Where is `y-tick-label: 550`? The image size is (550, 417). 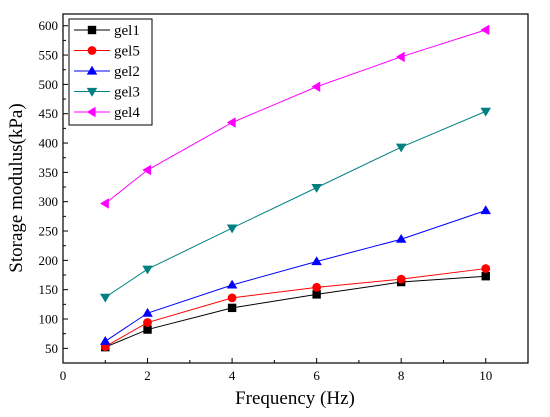 y-tick-label: 550 is located at coordinates (49, 55).